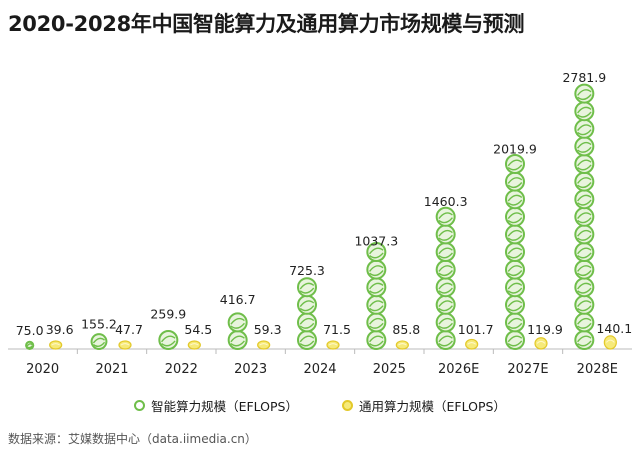 The height and width of the screenshot is (454, 640). What do you see at coordinates (42, 369) in the screenshot?
I see `x-tick-label: 2020` at bounding box center [42, 369].